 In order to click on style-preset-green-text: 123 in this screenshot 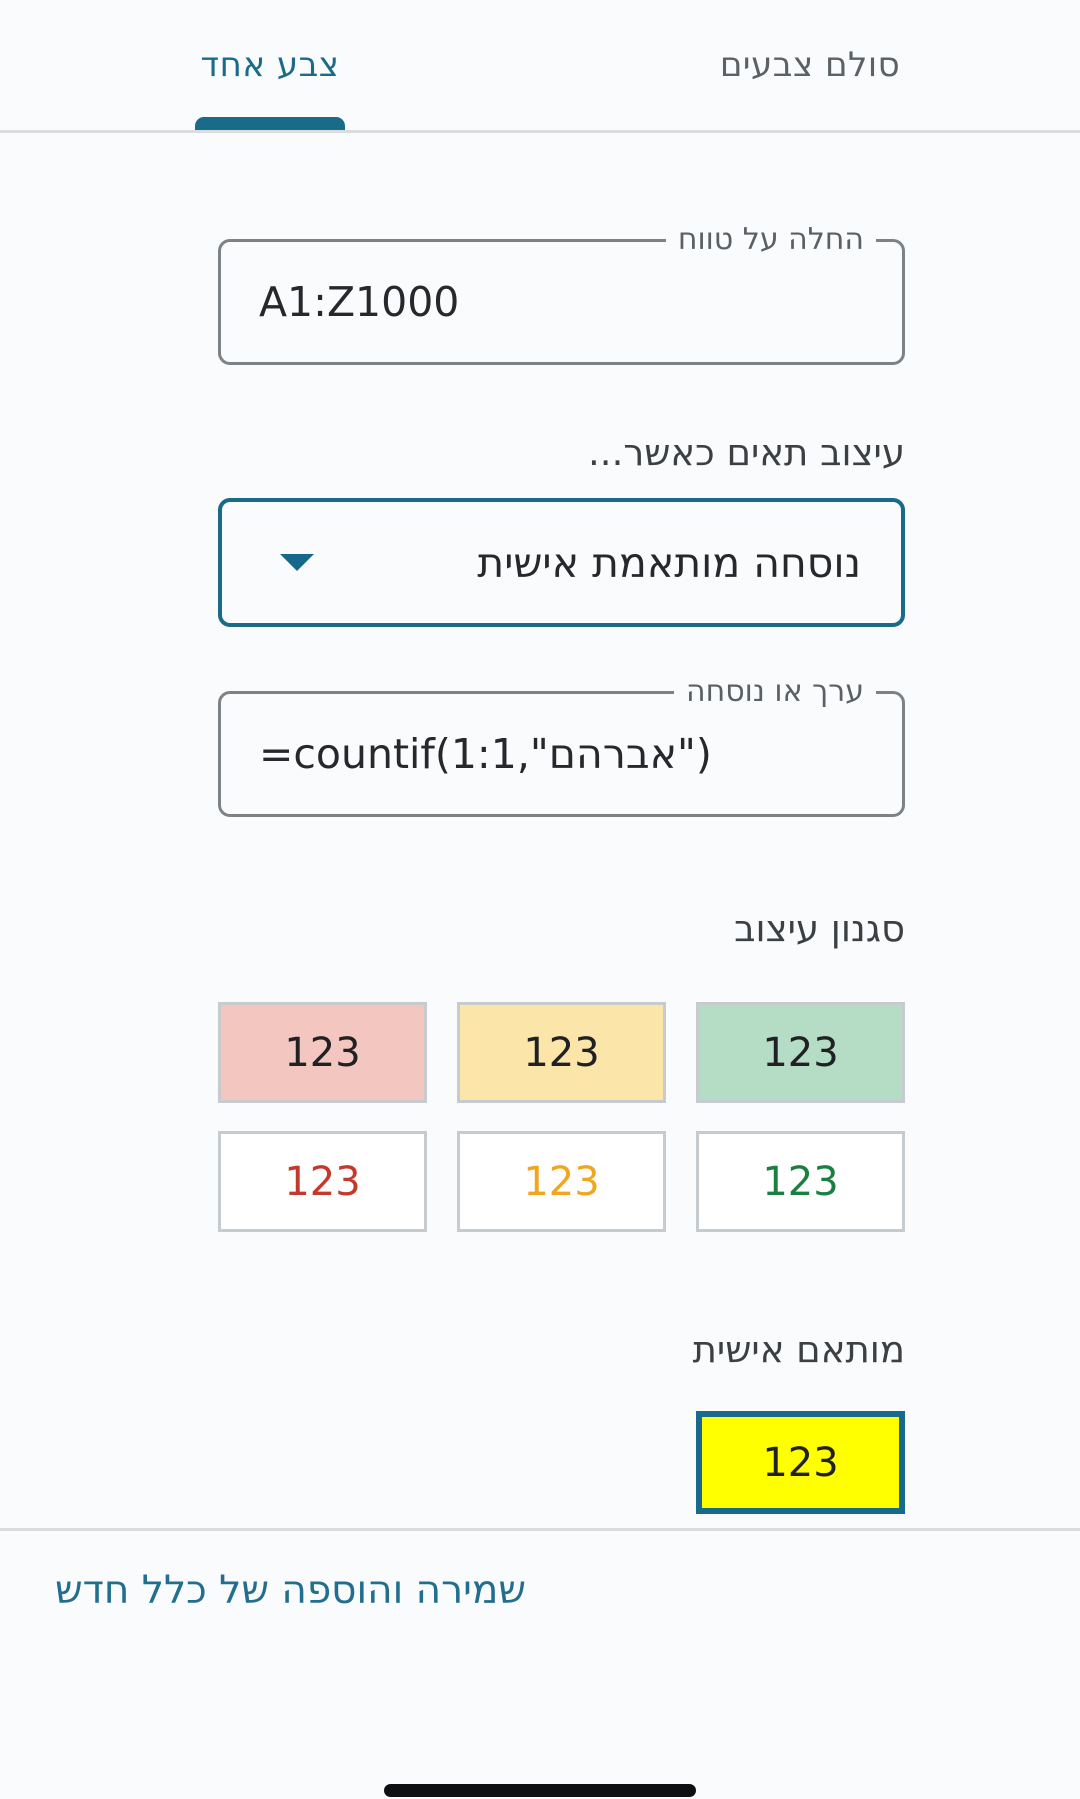, I will do `click(800, 1181)`.